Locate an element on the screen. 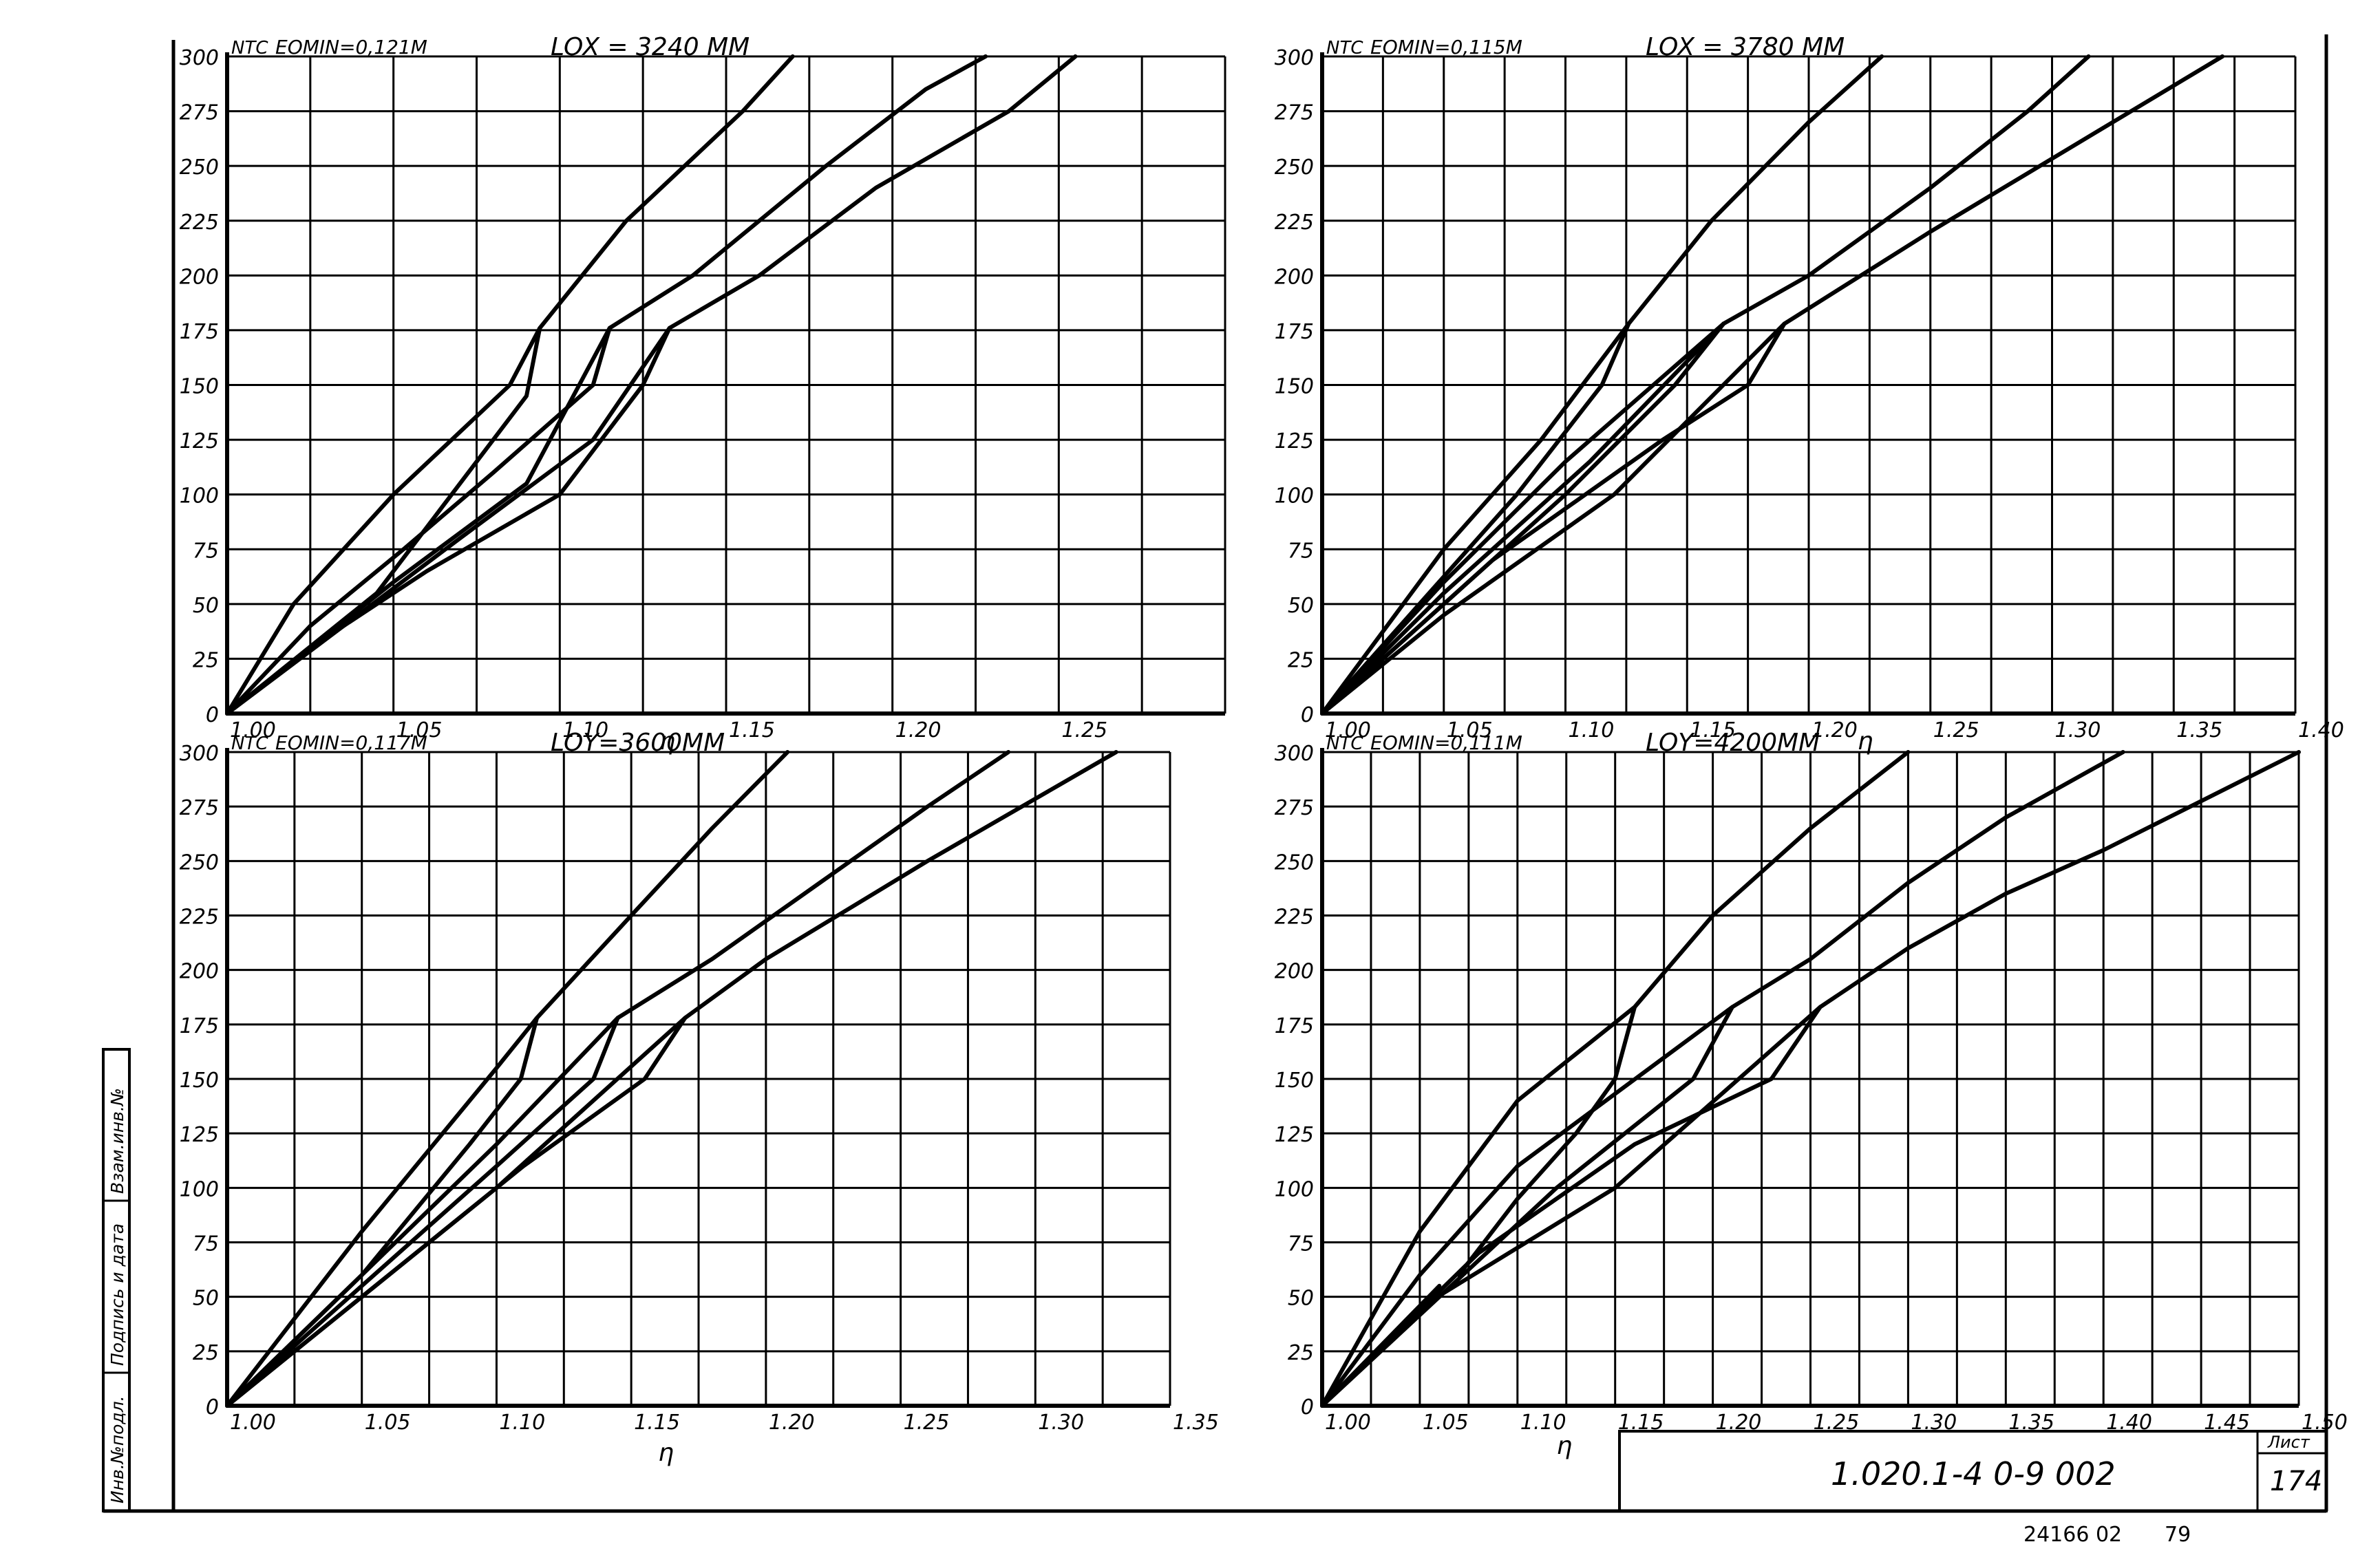 The height and width of the screenshot is (1553, 2380). chart-title: LOY=4200ММ is located at coordinates (1733, 743).